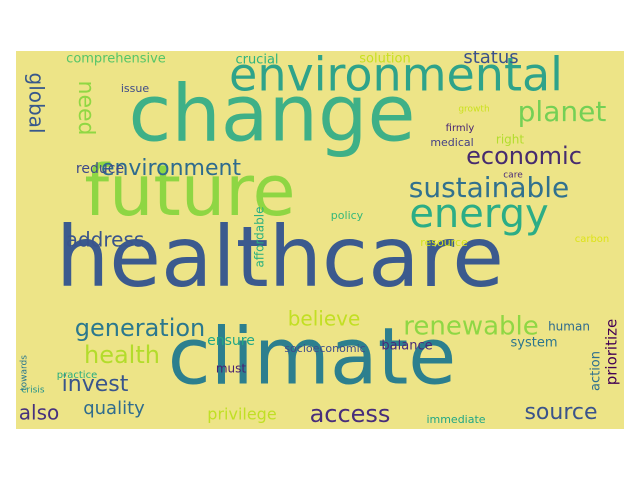  Describe the element at coordinates (135, 88) in the screenshot. I see `cloud-word-issue: issue` at that location.